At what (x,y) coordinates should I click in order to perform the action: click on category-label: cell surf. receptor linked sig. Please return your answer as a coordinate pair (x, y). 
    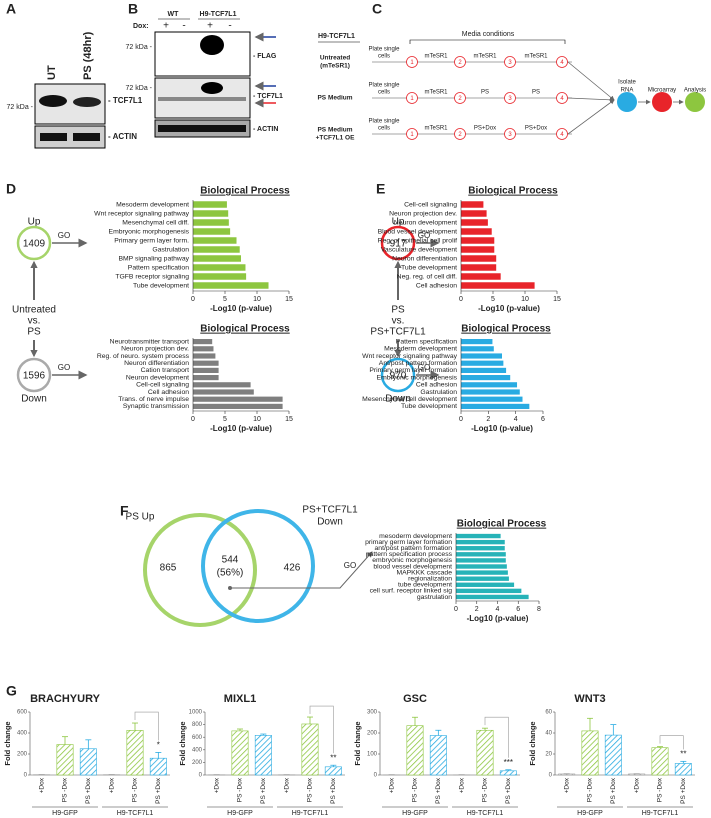
    Looking at the image, I should click on (411, 591).